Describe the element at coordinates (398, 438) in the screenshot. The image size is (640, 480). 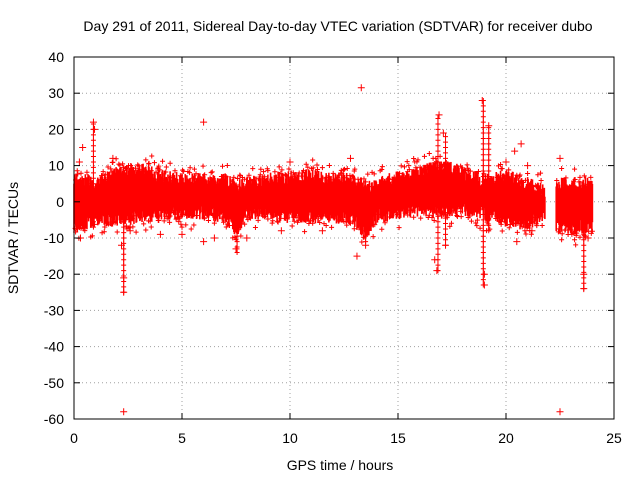
I see `x-tick-label: 15` at that location.